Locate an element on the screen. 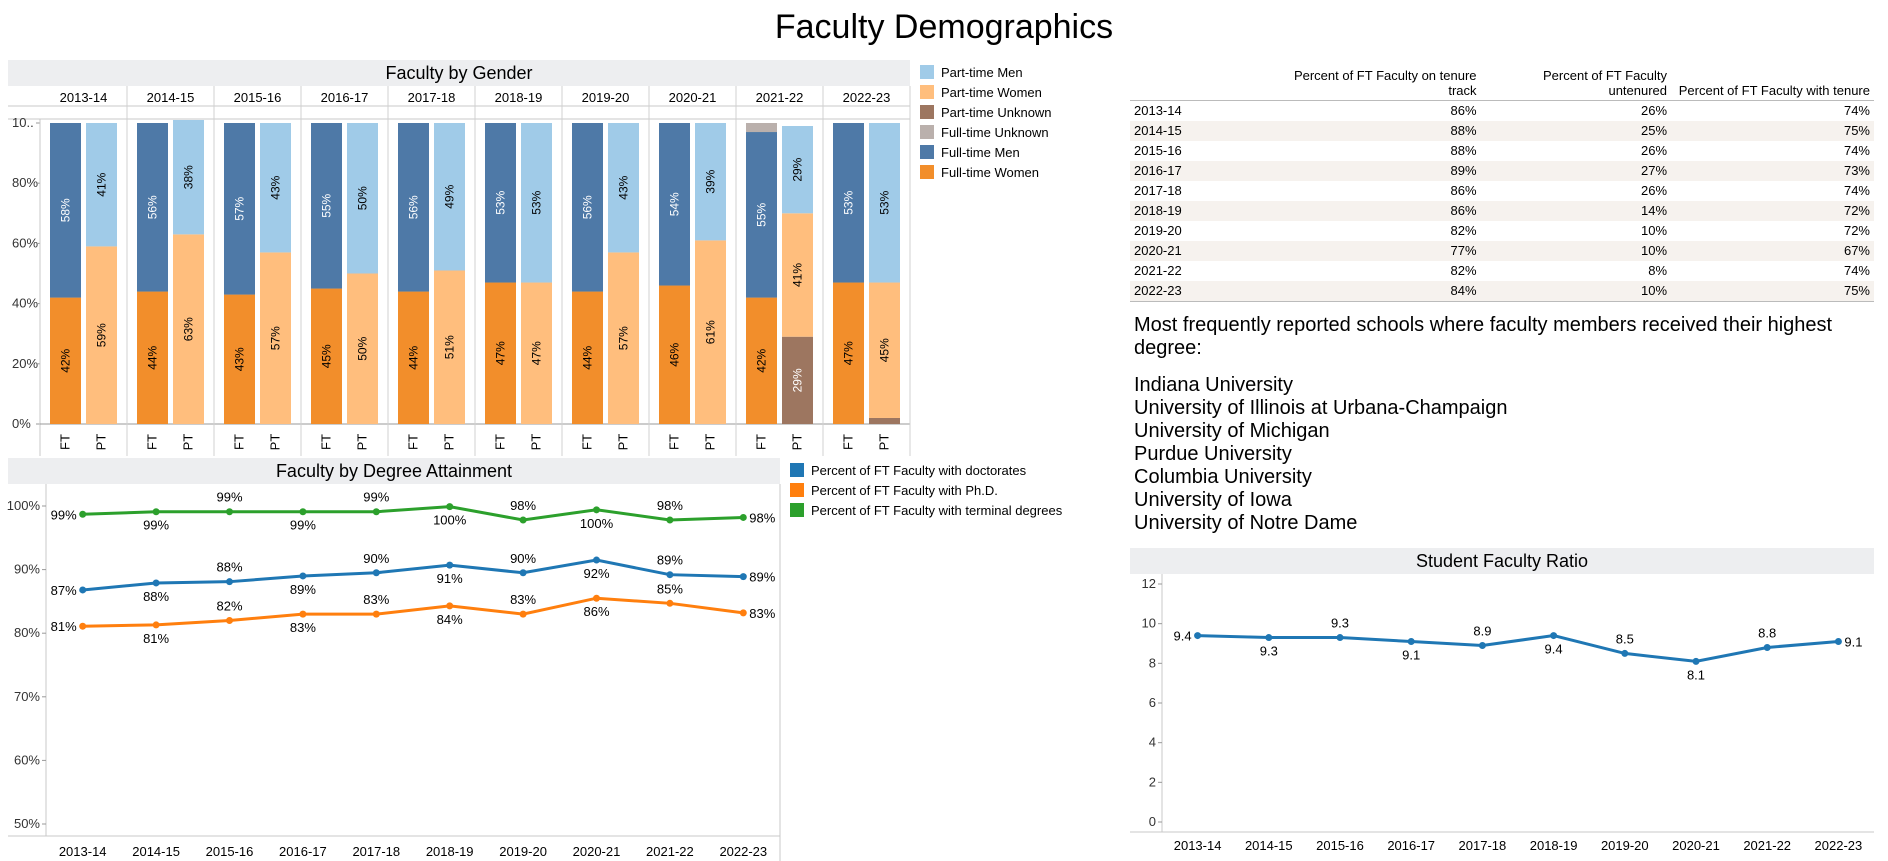 Image resolution: width=1888 pixels, height=861 pixels. degree-data-label: 85% is located at coordinates (670, 588).